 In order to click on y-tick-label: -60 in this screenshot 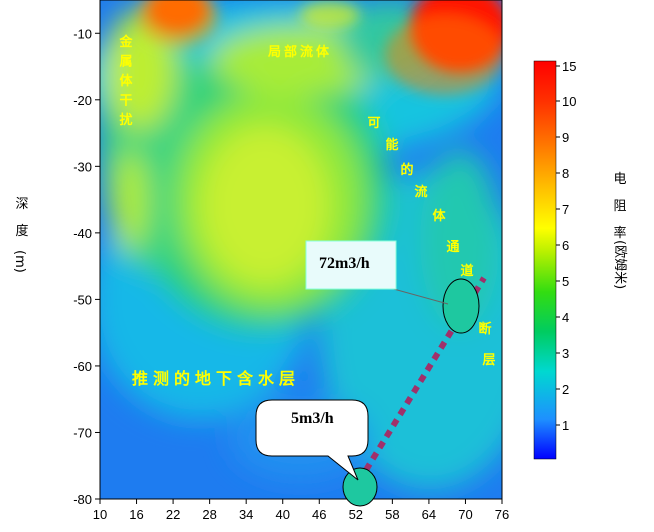, I will do `click(82, 366)`.